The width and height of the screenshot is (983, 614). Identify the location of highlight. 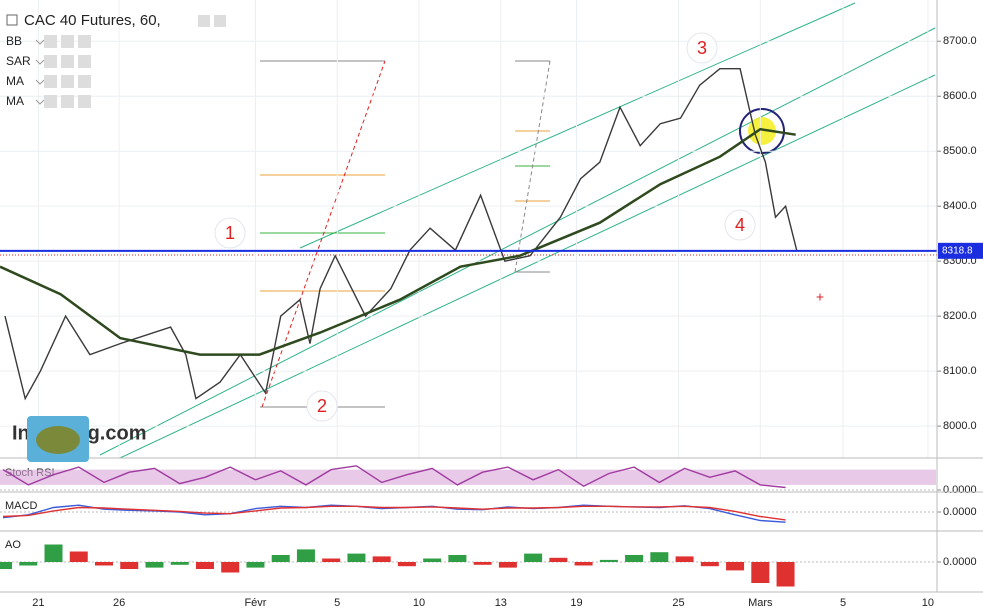
(762, 131).